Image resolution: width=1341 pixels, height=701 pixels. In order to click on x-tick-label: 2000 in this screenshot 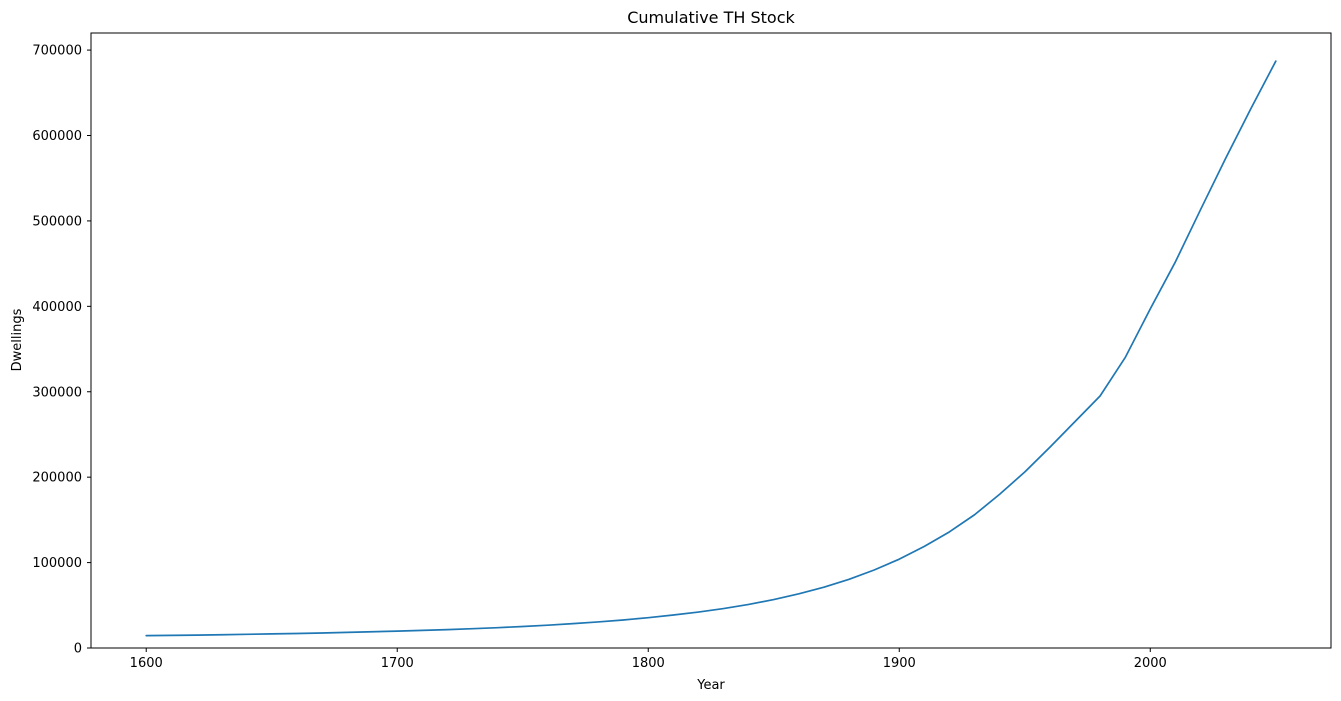, I will do `click(1150, 663)`.